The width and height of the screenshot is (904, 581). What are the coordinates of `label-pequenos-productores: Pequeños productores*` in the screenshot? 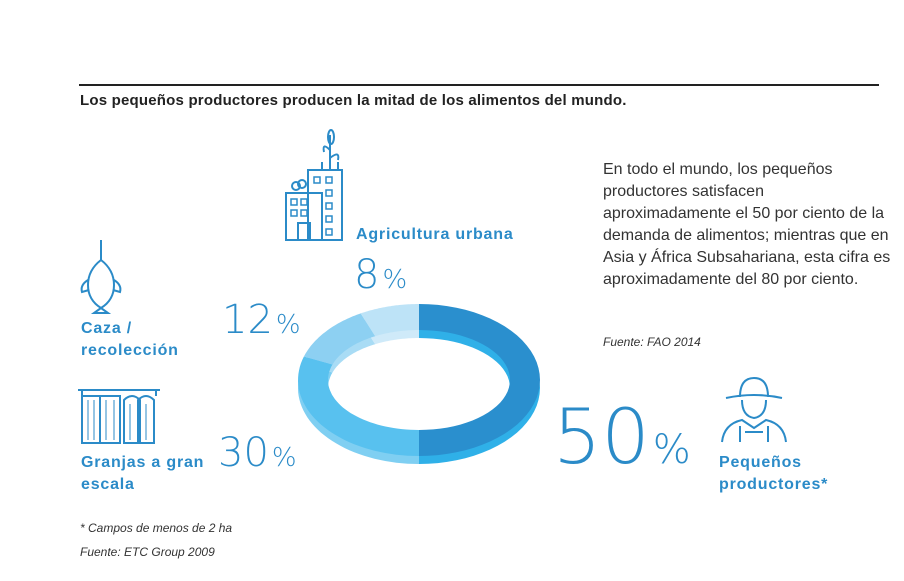 It's located at (774, 473).